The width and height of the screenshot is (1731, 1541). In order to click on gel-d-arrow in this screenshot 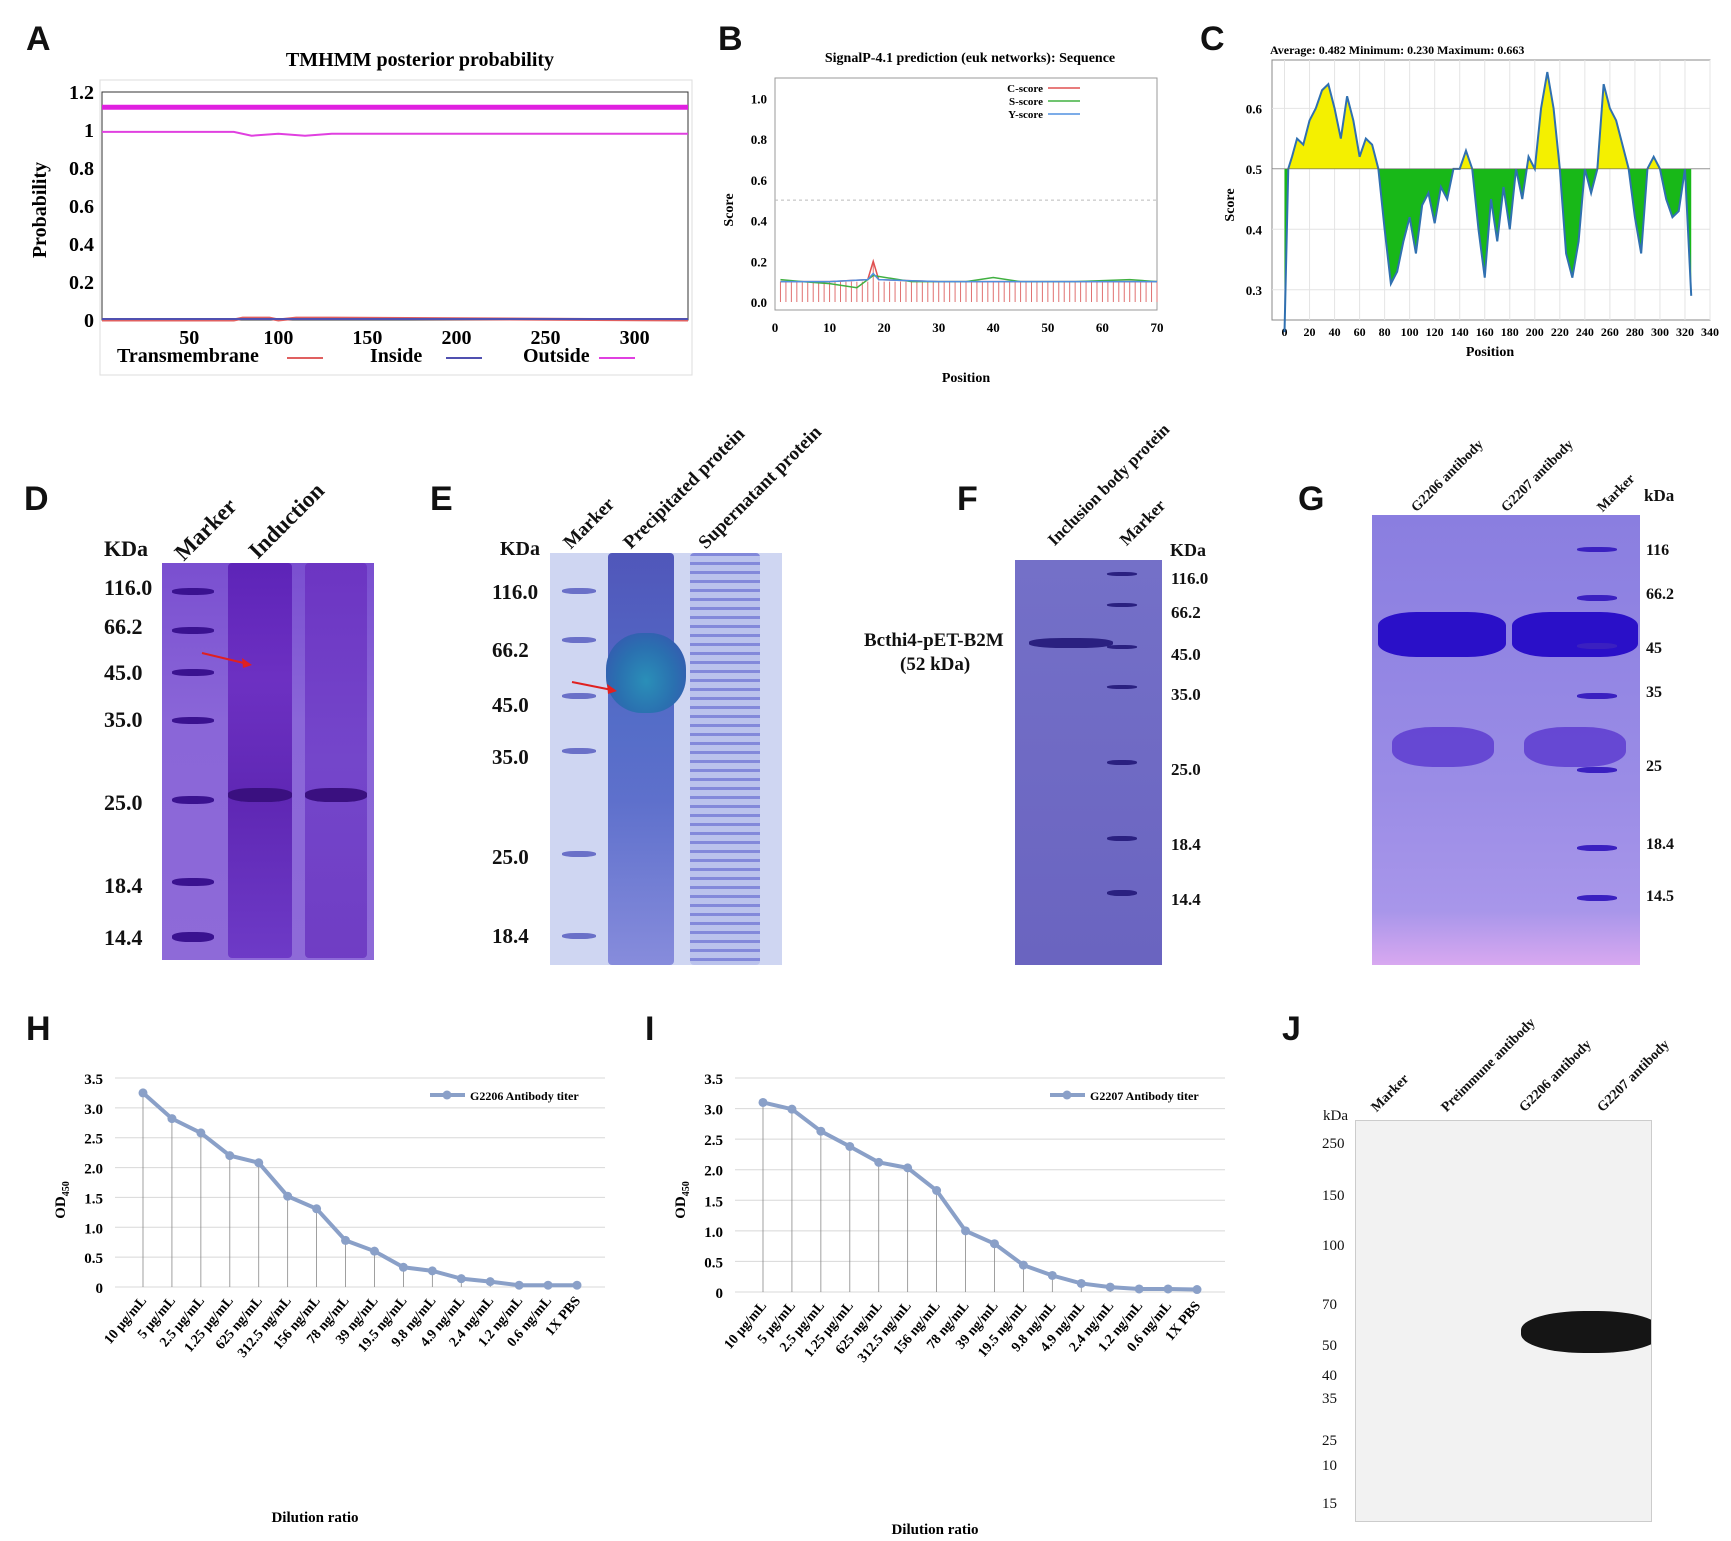, I will do `click(226, 660)`.